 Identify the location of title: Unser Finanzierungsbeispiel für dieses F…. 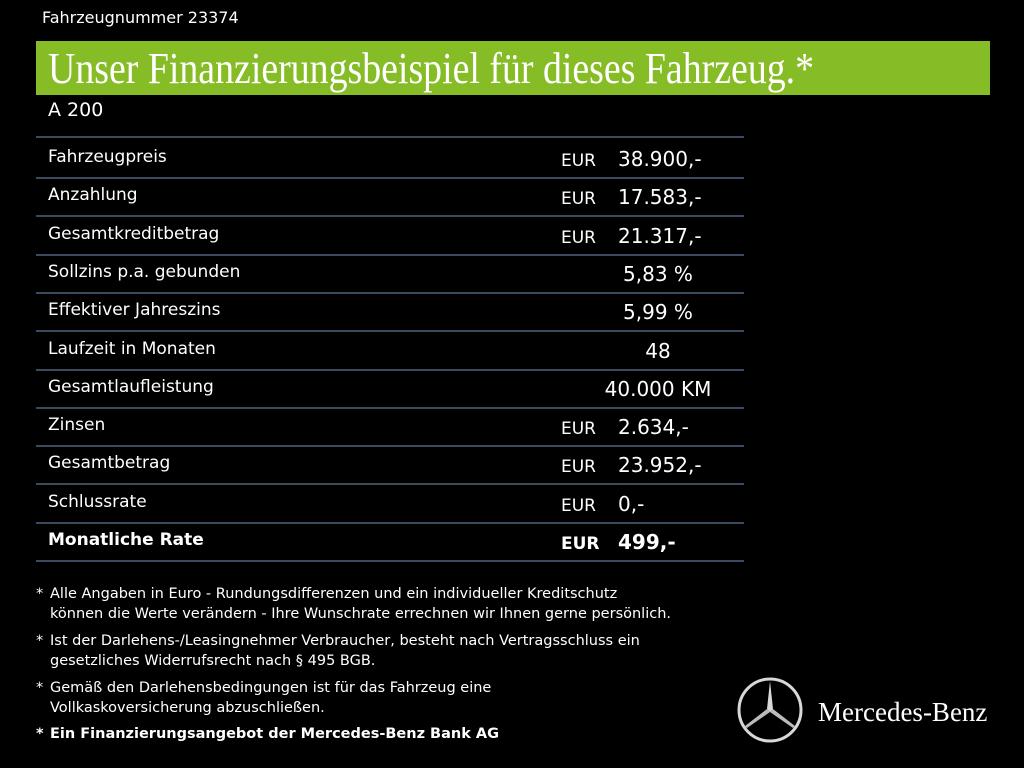
(431, 68).